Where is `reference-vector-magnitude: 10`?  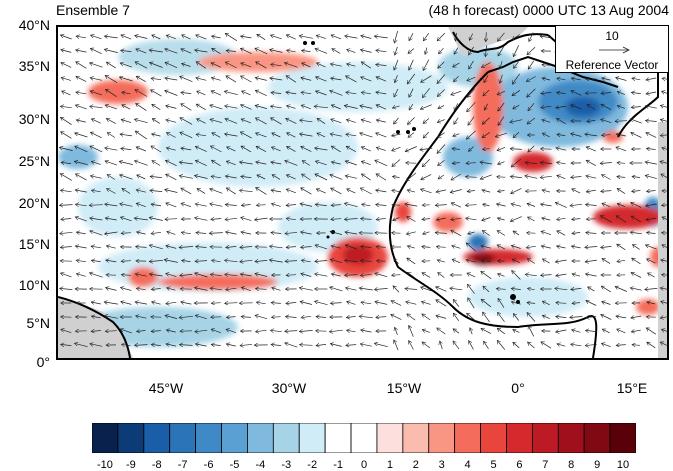 reference-vector-magnitude: 10 is located at coordinates (612, 36).